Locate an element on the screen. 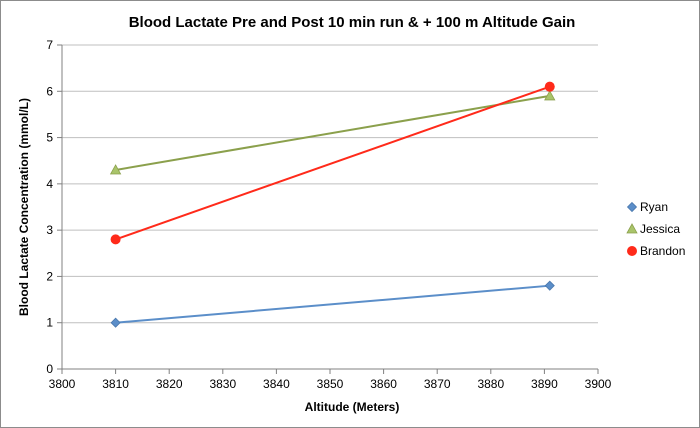 Image resolution: width=700 pixels, height=428 pixels. y-tick-label-6: 6 is located at coordinates (49, 91).